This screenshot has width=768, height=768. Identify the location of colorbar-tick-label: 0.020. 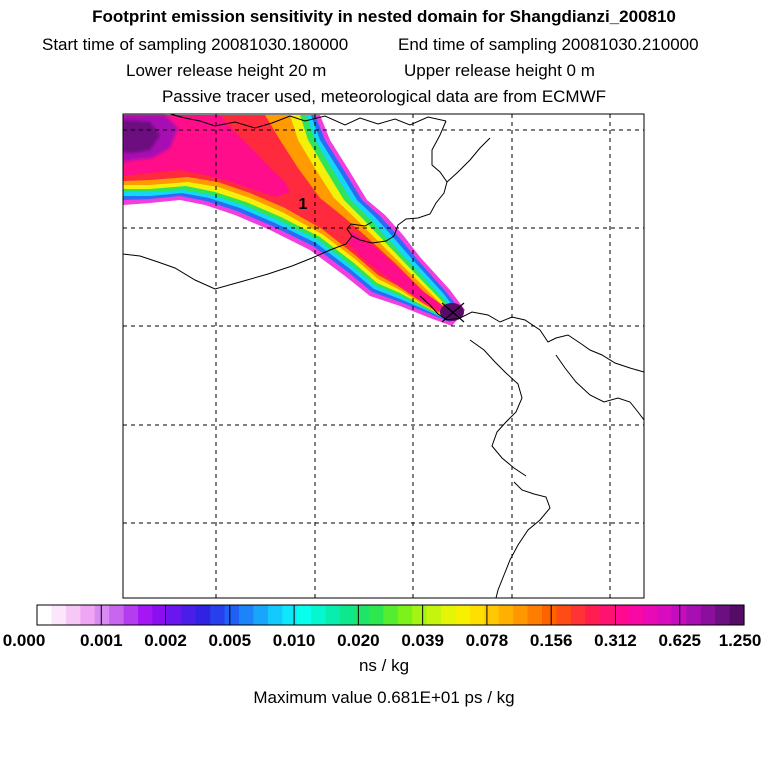
(358, 640).